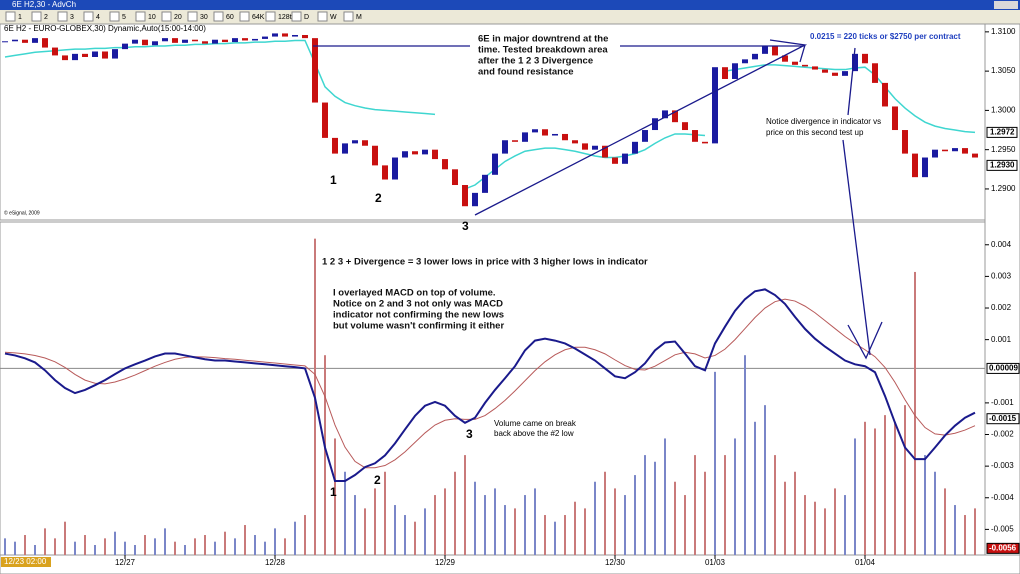  What do you see at coordinates (1003, 547) in the screenshot?
I see `value-box-label: -0.0056` at bounding box center [1003, 547].